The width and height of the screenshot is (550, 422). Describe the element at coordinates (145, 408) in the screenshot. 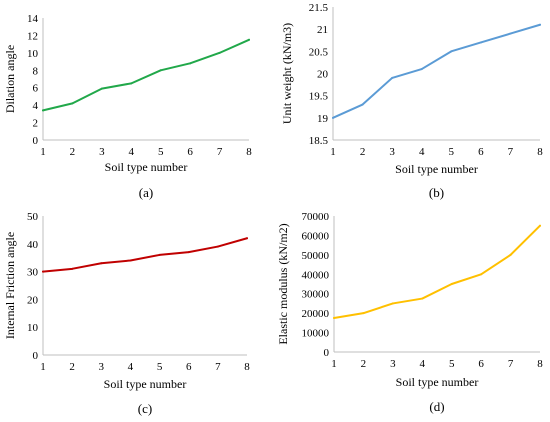

I see `panel-label: (c)` at that location.